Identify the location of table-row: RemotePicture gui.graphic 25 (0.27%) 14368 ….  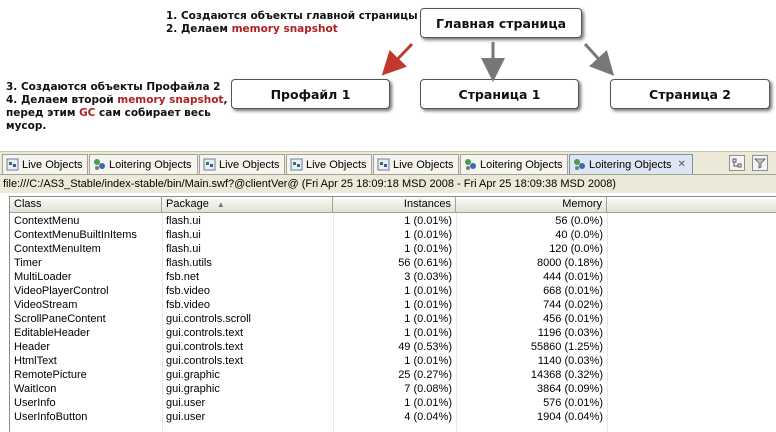
(393, 375).